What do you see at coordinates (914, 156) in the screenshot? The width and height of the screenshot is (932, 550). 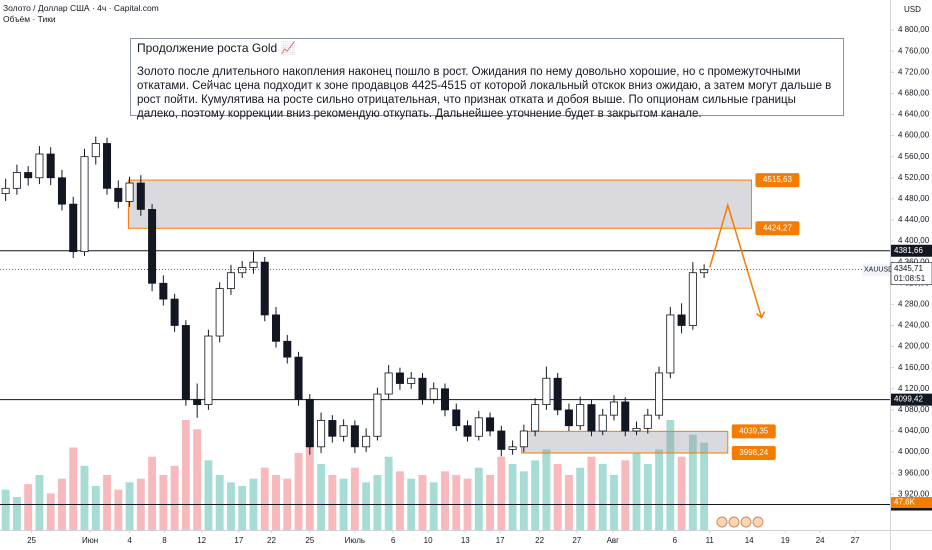 I see `y-tick-label: 4 560,00` at bounding box center [914, 156].